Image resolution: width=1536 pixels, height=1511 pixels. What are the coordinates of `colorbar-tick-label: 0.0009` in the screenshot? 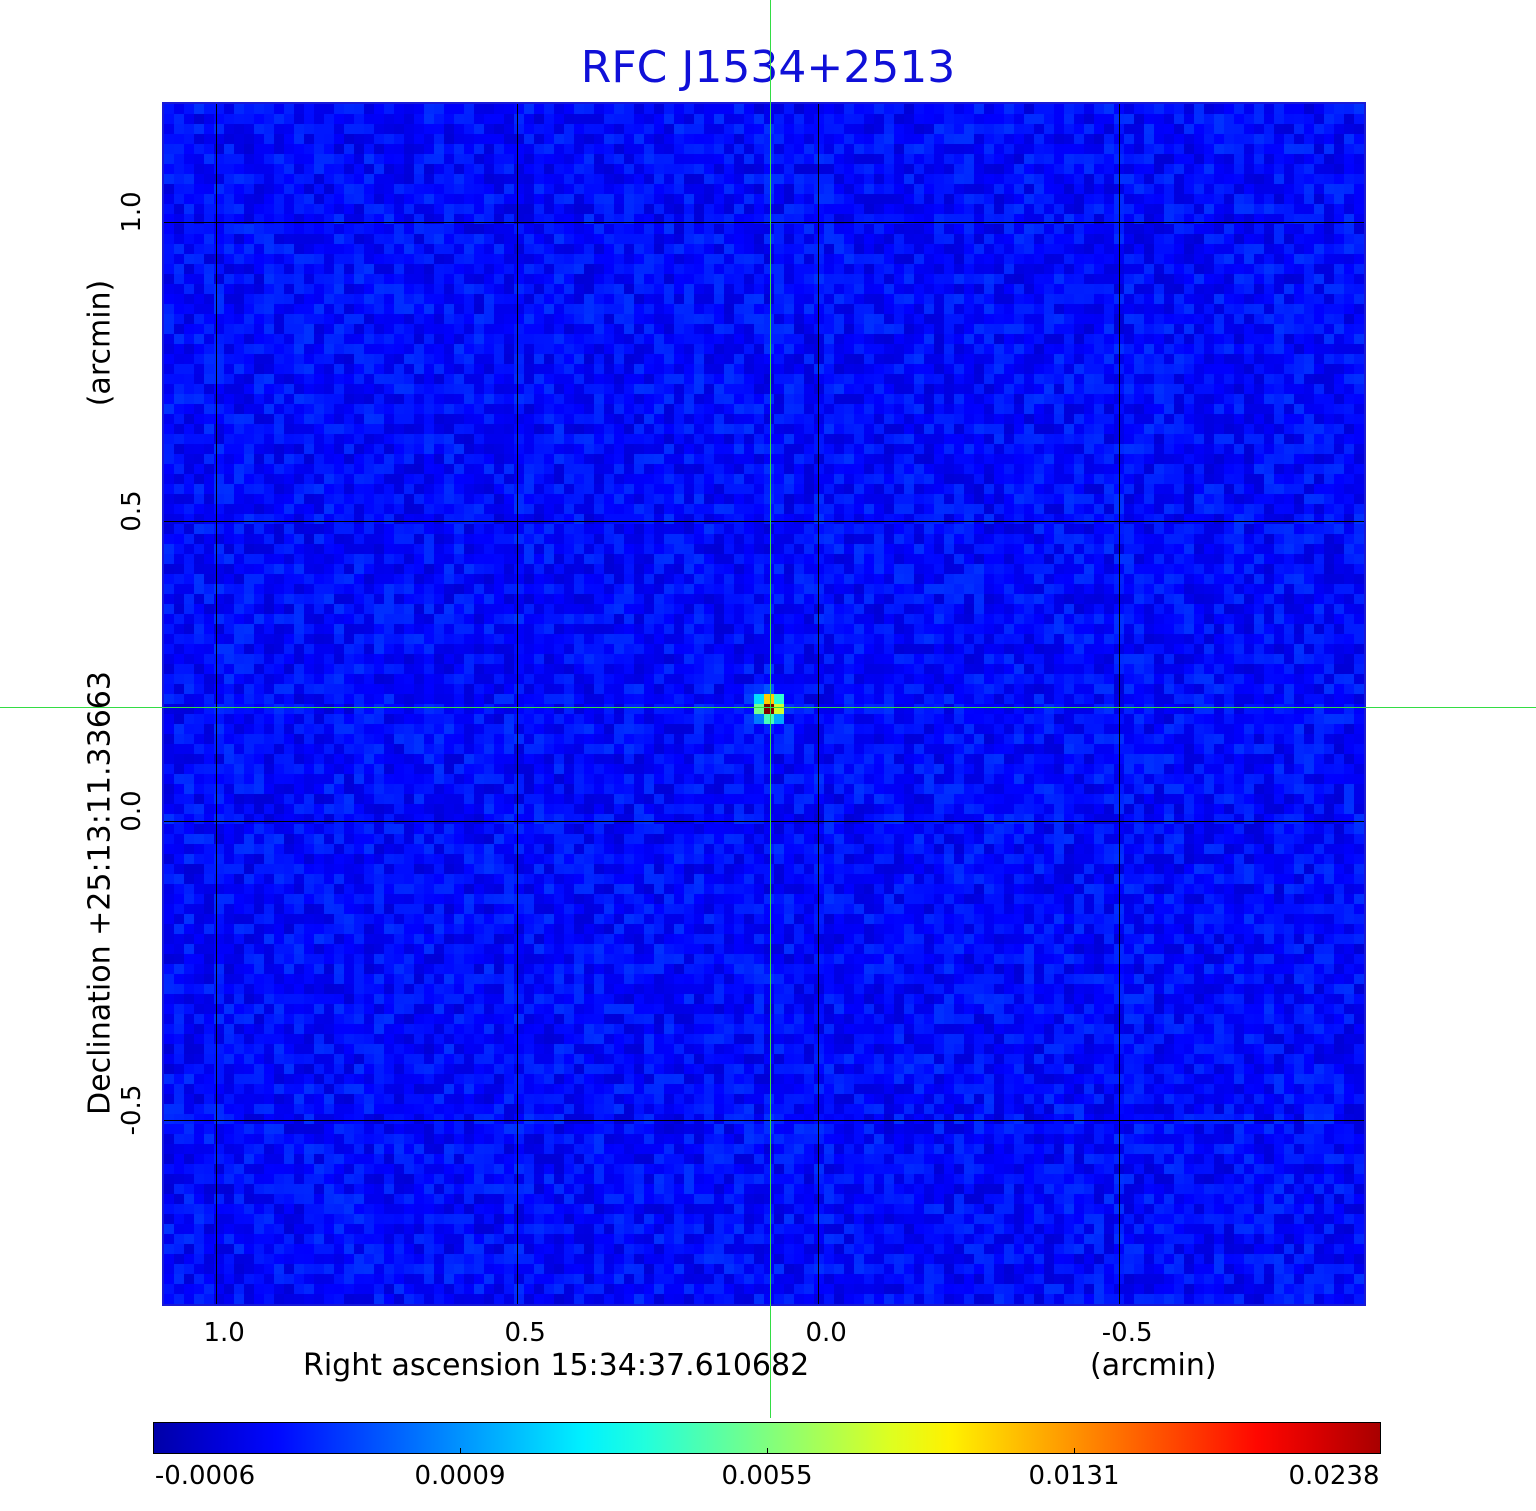 It's located at (460, 1476).